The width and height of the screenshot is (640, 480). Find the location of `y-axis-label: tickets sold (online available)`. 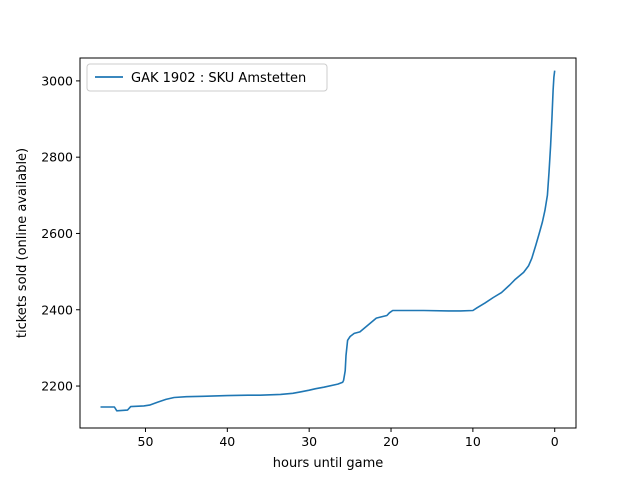

y-axis-label: tickets sold (online available) is located at coordinates (22, 243).